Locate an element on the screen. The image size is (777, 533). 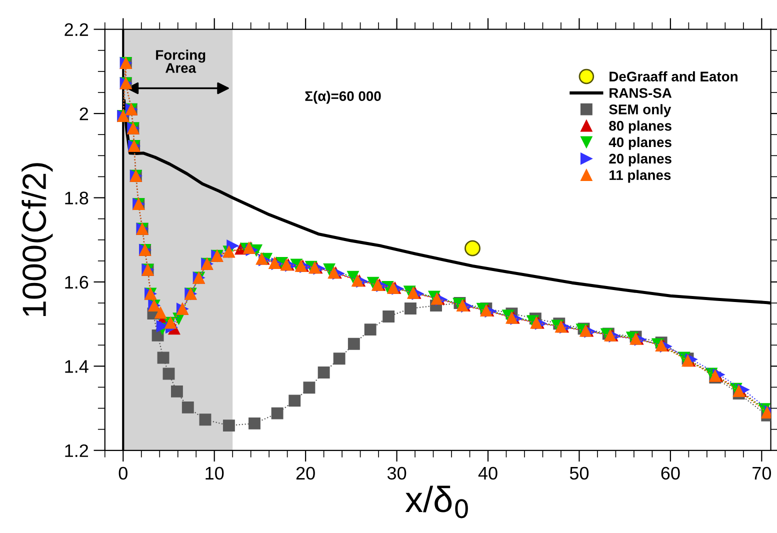
legend-label: SEM only is located at coordinates (640, 111).